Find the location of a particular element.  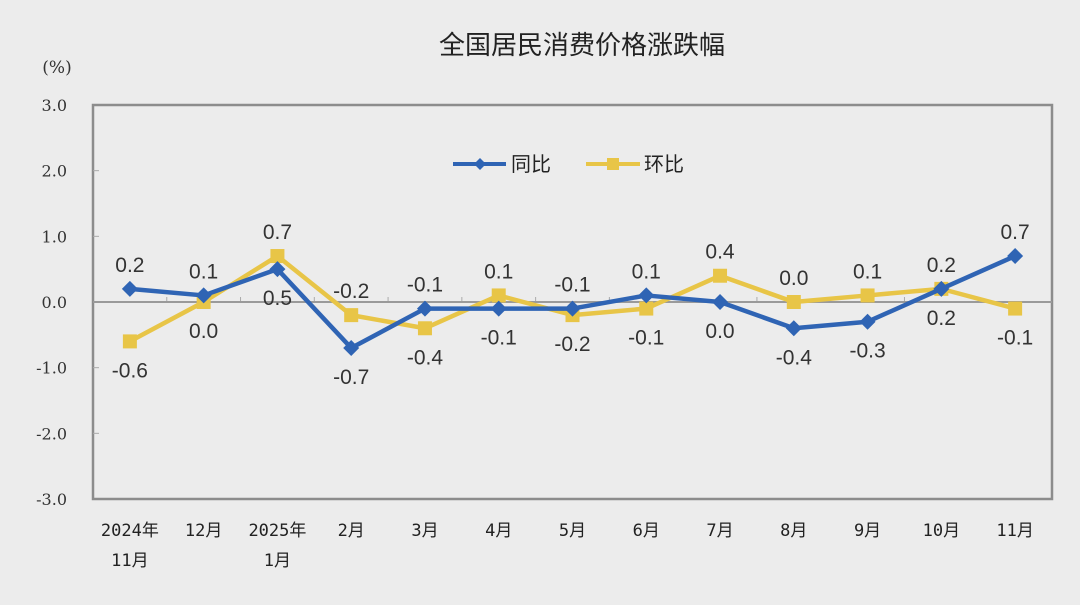

x-tick-label: 5月 is located at coordinates (572, 531).